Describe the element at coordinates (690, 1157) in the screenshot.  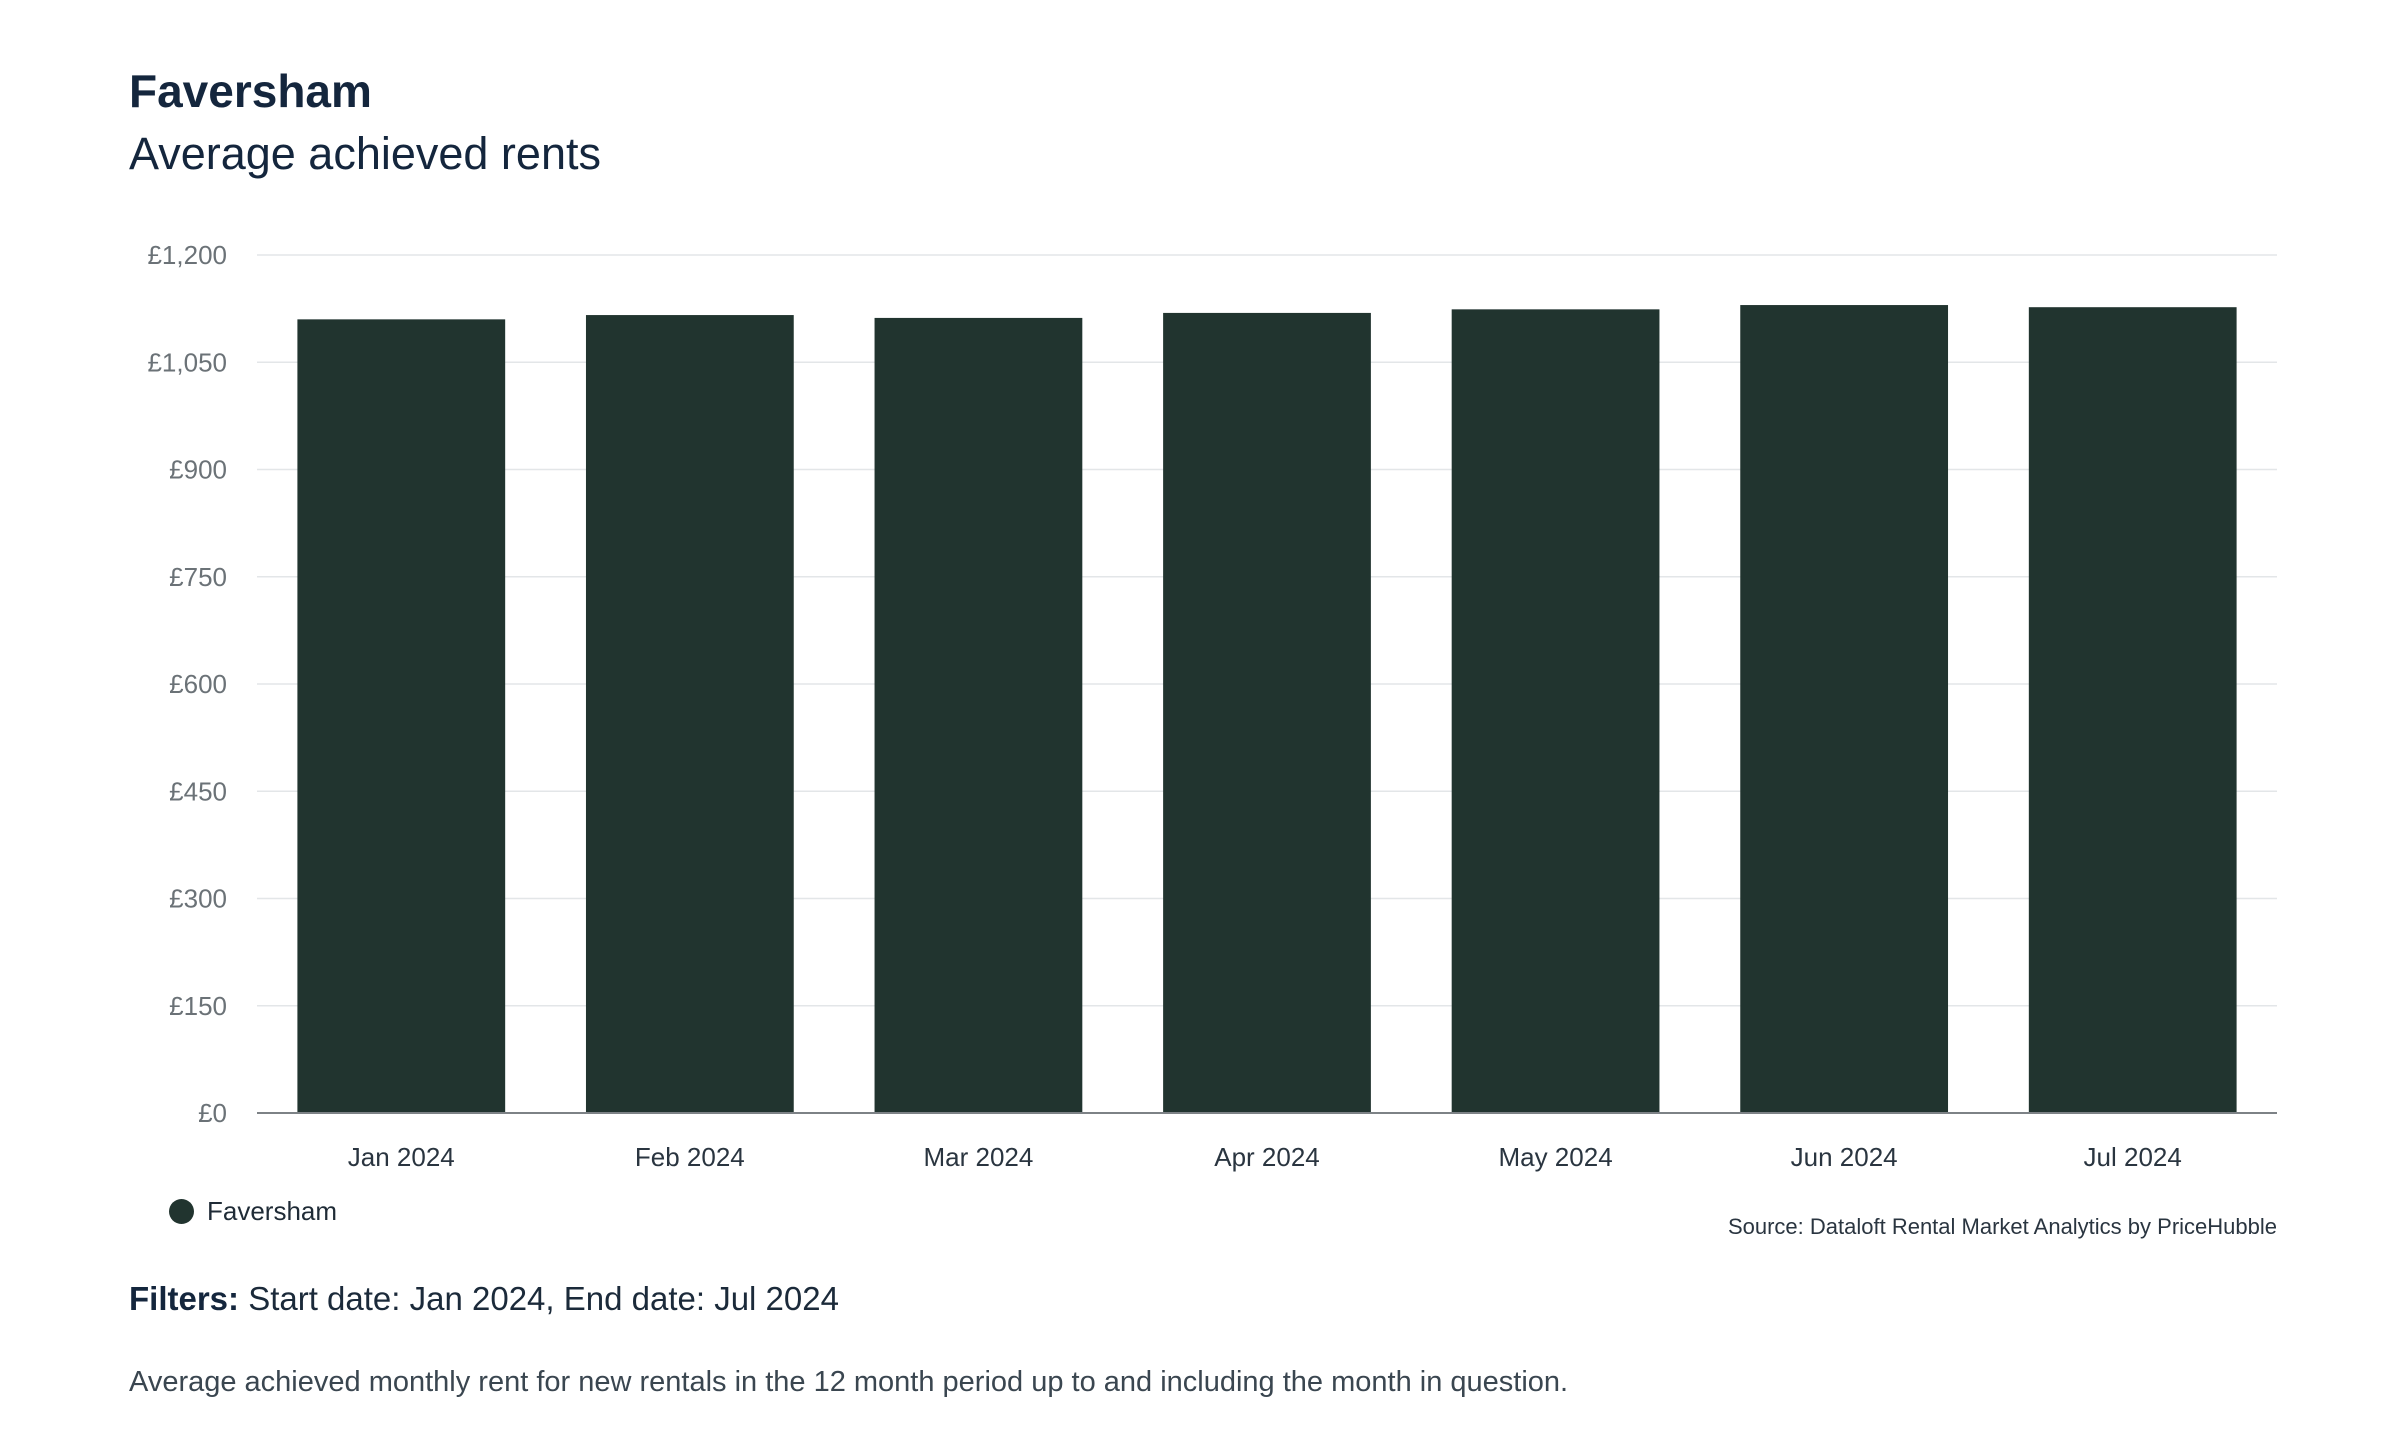
I see `x-tick-label: Feb 2024` at that location.